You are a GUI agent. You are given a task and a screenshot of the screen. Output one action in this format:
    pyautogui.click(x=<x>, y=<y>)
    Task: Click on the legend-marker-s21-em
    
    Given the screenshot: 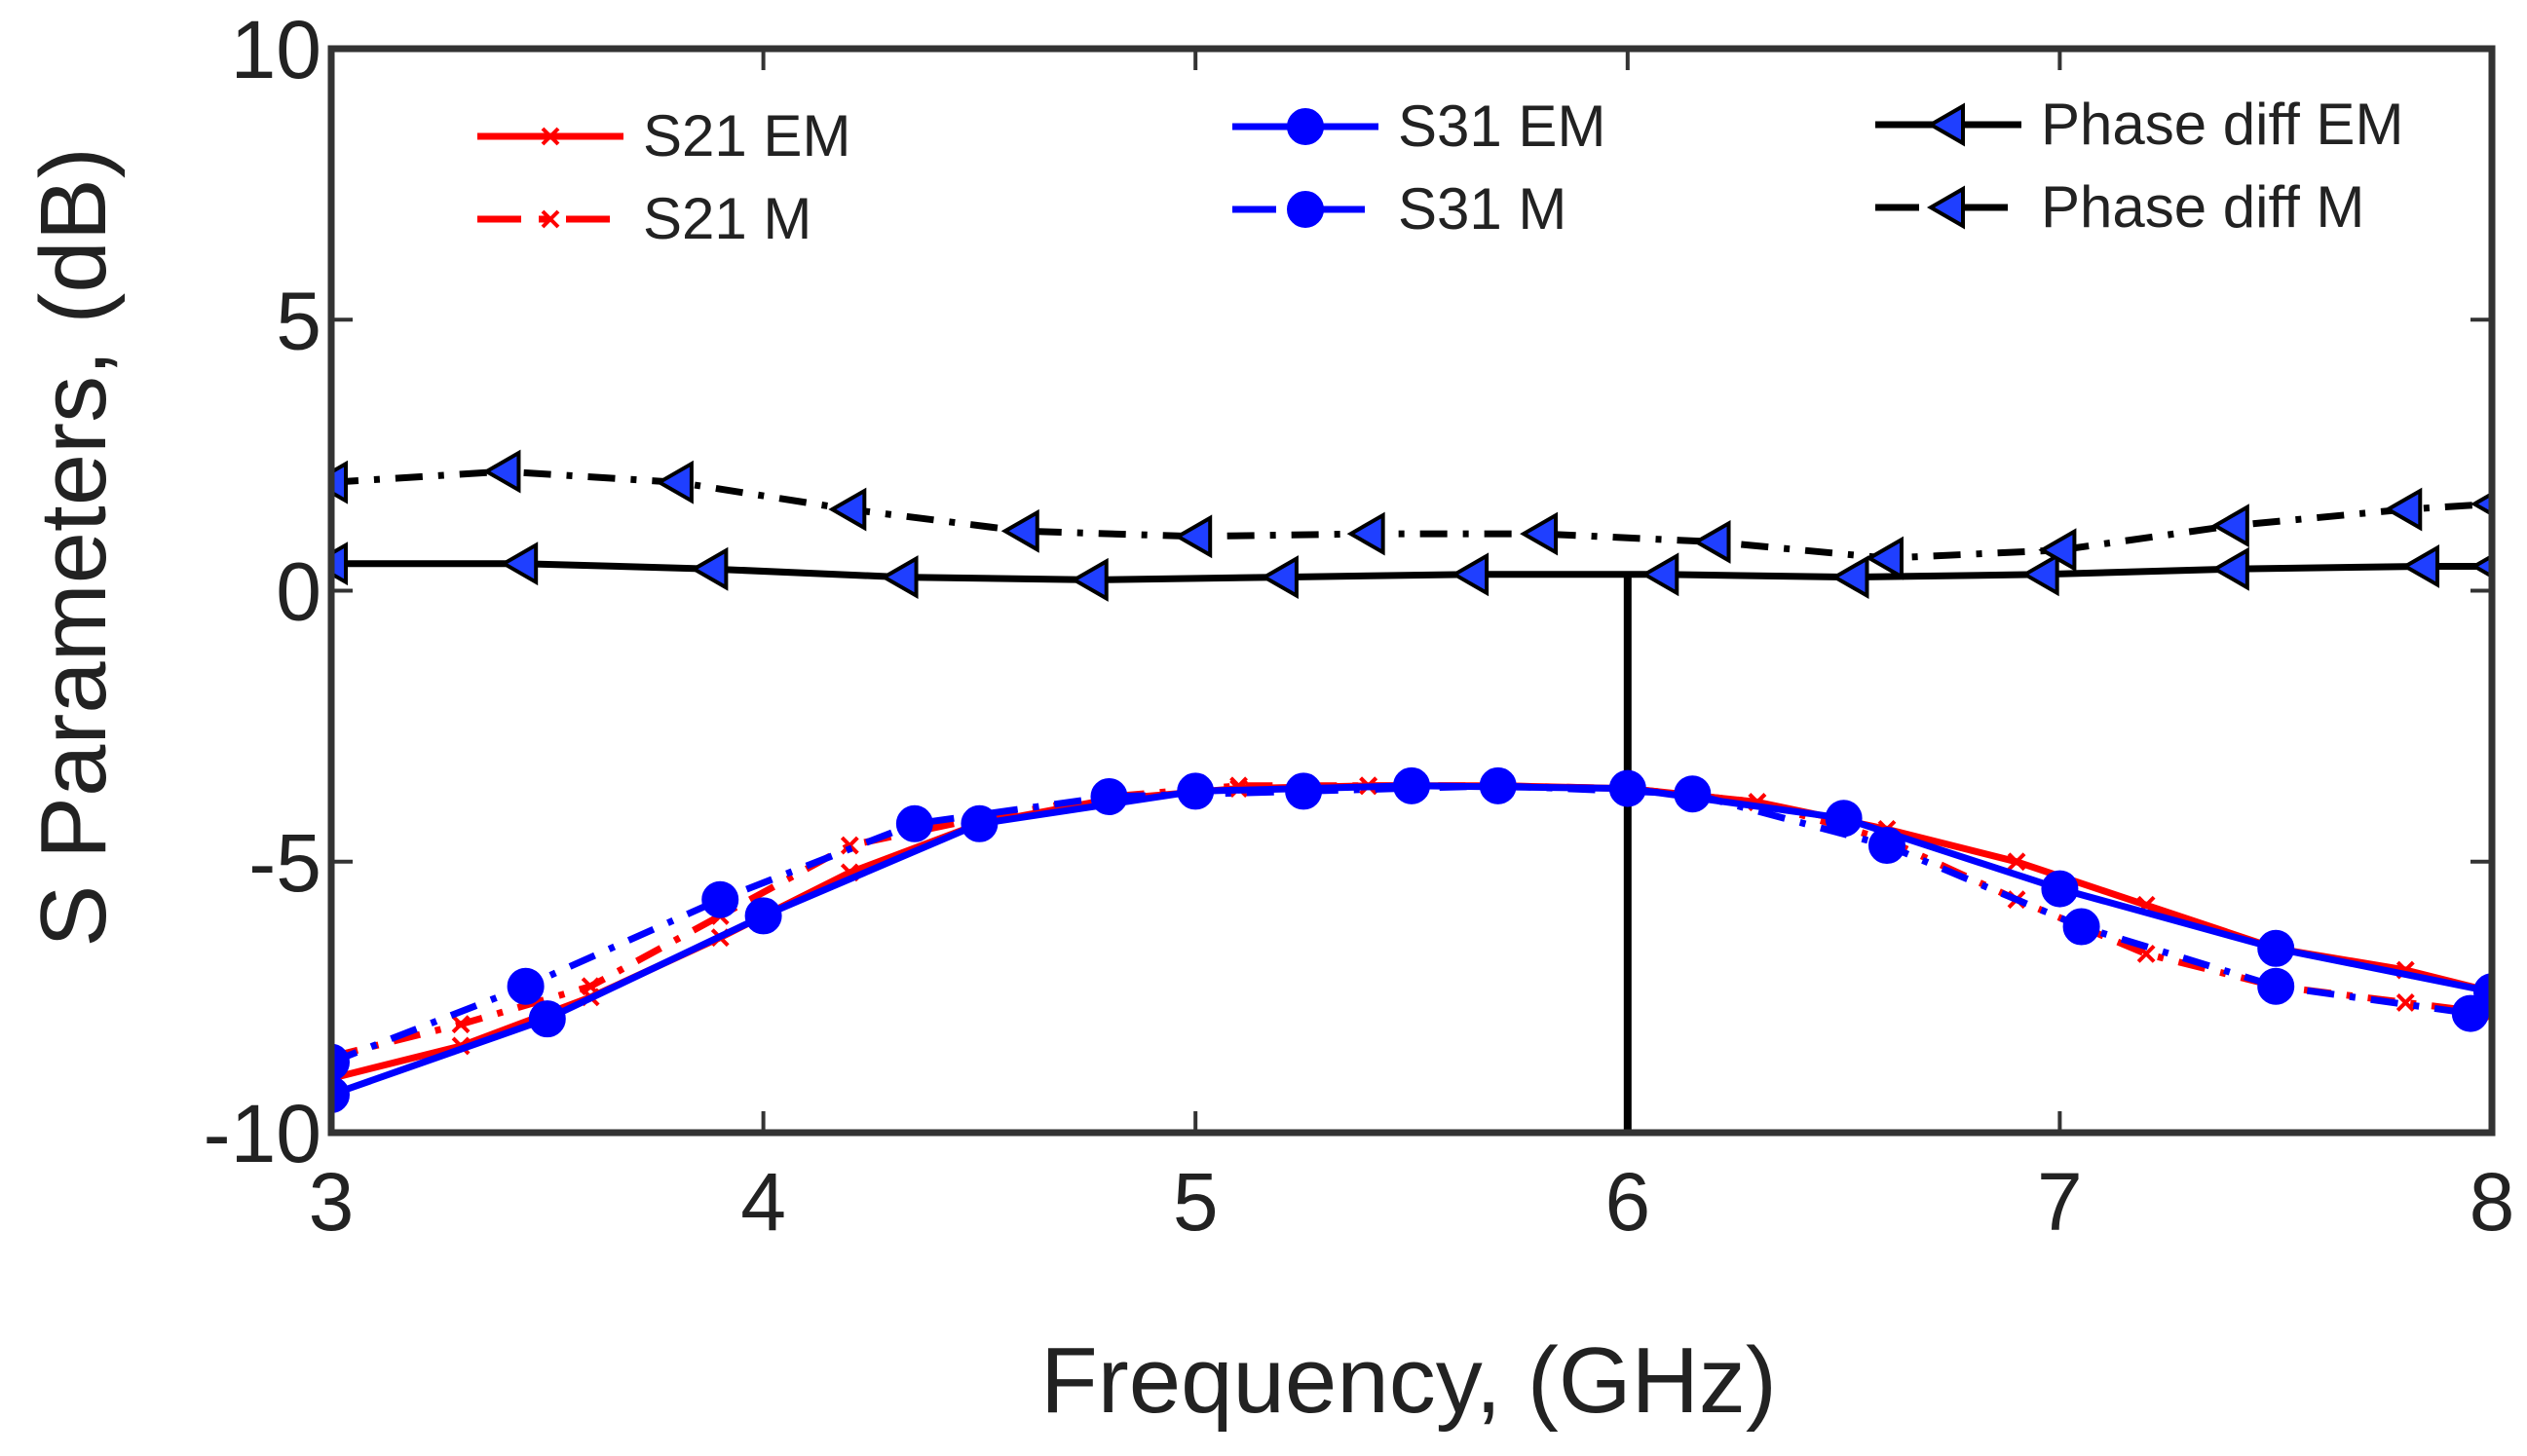 What is the action you would take?
    pyautogui.click(x=550, y=136)
    